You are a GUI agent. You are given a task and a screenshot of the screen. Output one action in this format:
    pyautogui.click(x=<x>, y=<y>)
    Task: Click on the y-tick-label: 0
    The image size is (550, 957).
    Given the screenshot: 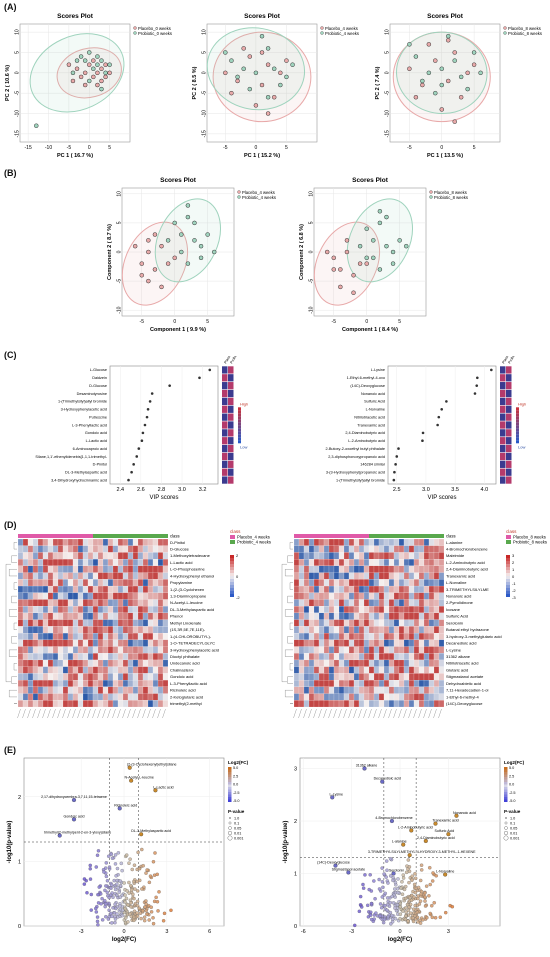 What is the action you would take?
    pyautogui.click(x=295, y=927)
    